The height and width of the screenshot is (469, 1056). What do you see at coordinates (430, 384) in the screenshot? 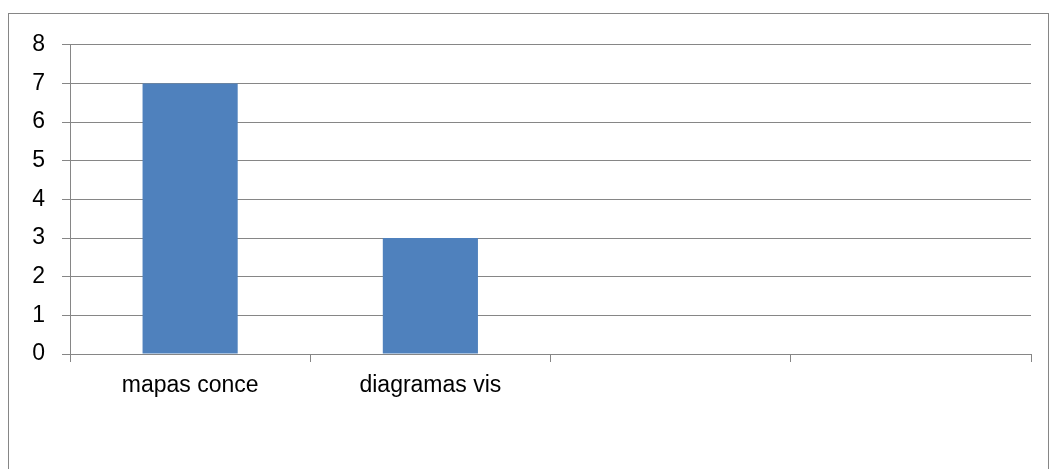
I see `x-tick-label: diagramas vis` at bounding box center [430, 384].